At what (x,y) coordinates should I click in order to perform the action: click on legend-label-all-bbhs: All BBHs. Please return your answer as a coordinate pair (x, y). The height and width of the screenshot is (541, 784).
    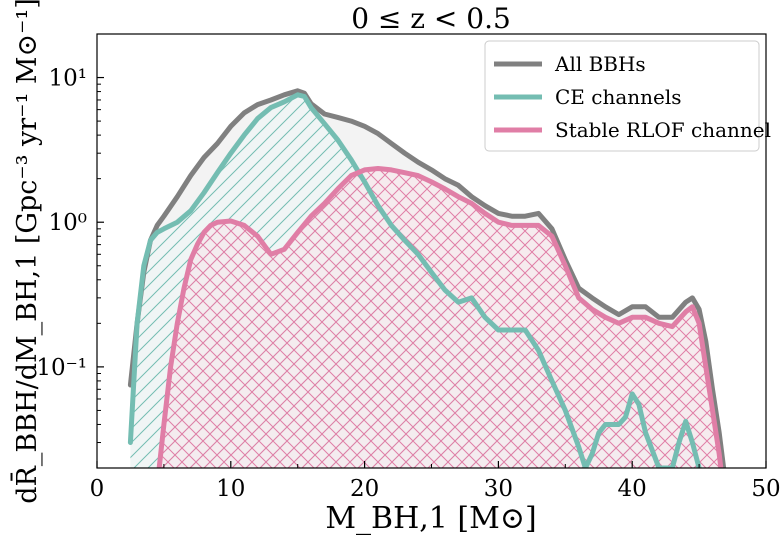
    Looking at the image, I should click on (600, 64).